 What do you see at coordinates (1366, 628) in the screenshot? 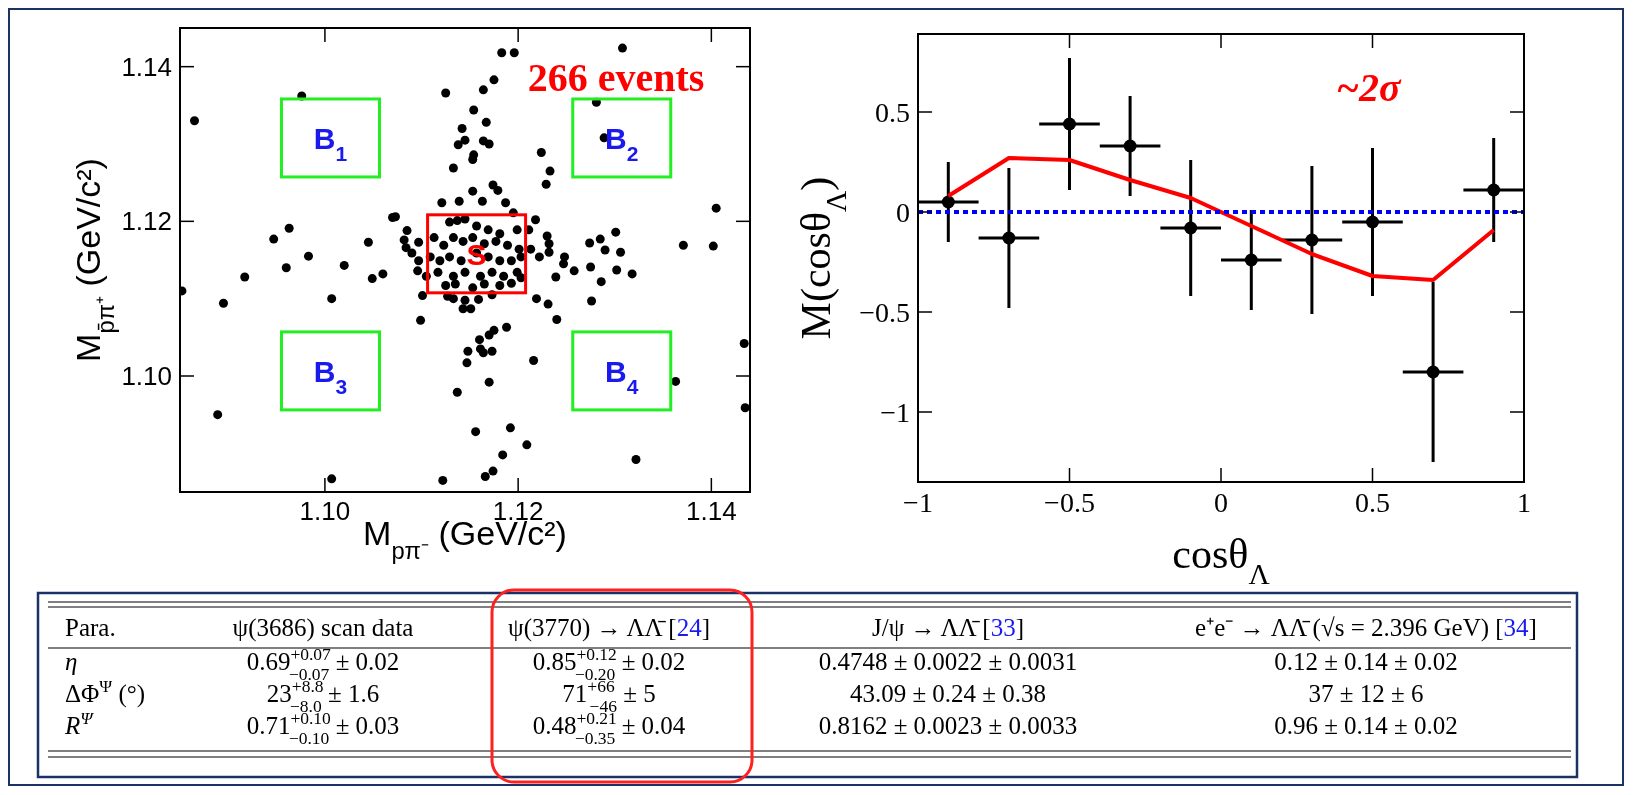
I see `category-label: e⁺e⁻ → ΛΛ̄ (√s = 2.396 GeV) [34]` at bounding box center [1366, 628].